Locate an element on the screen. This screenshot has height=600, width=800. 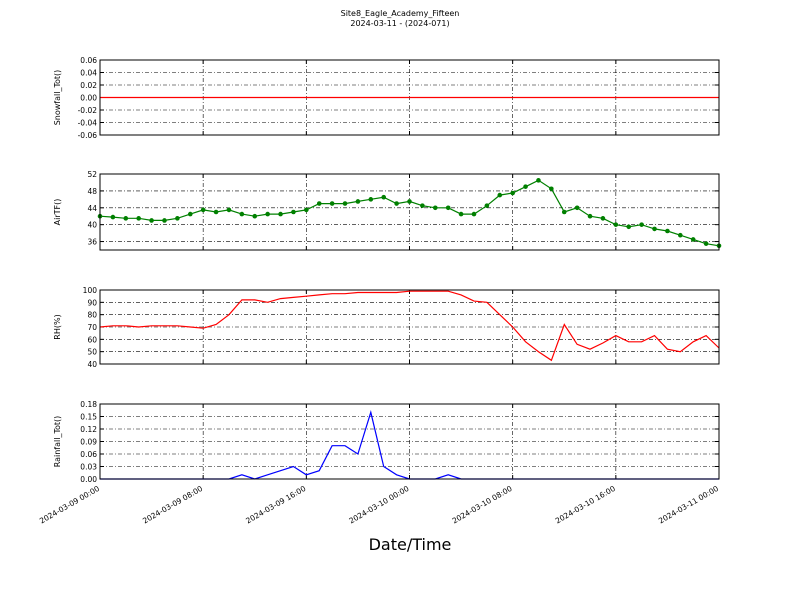
y-tick-label: 90 is located at coordinates (92, 302).